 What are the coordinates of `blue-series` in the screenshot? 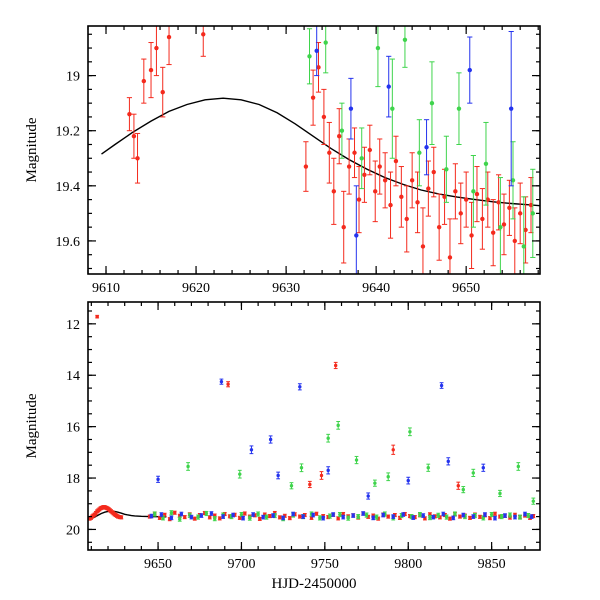 It's located at (414, 150).